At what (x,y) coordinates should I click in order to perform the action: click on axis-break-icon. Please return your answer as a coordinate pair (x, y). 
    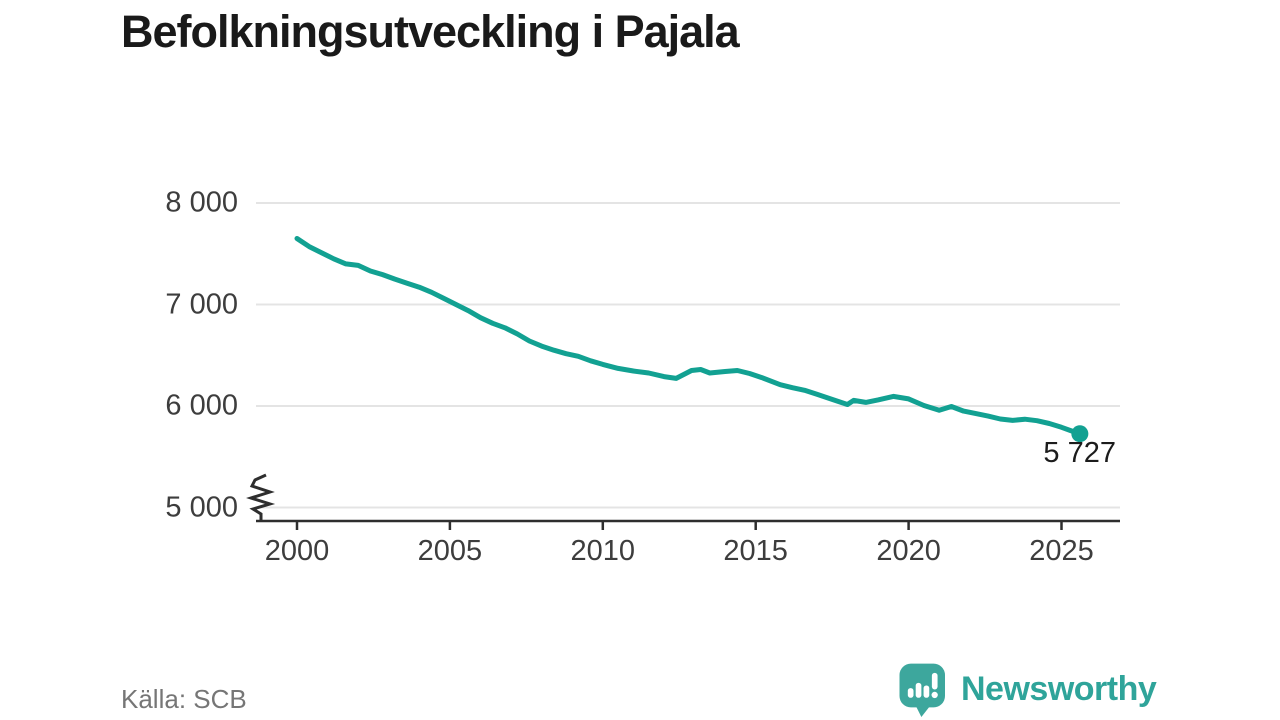
    Looking at the image, I should click on (261, 497).